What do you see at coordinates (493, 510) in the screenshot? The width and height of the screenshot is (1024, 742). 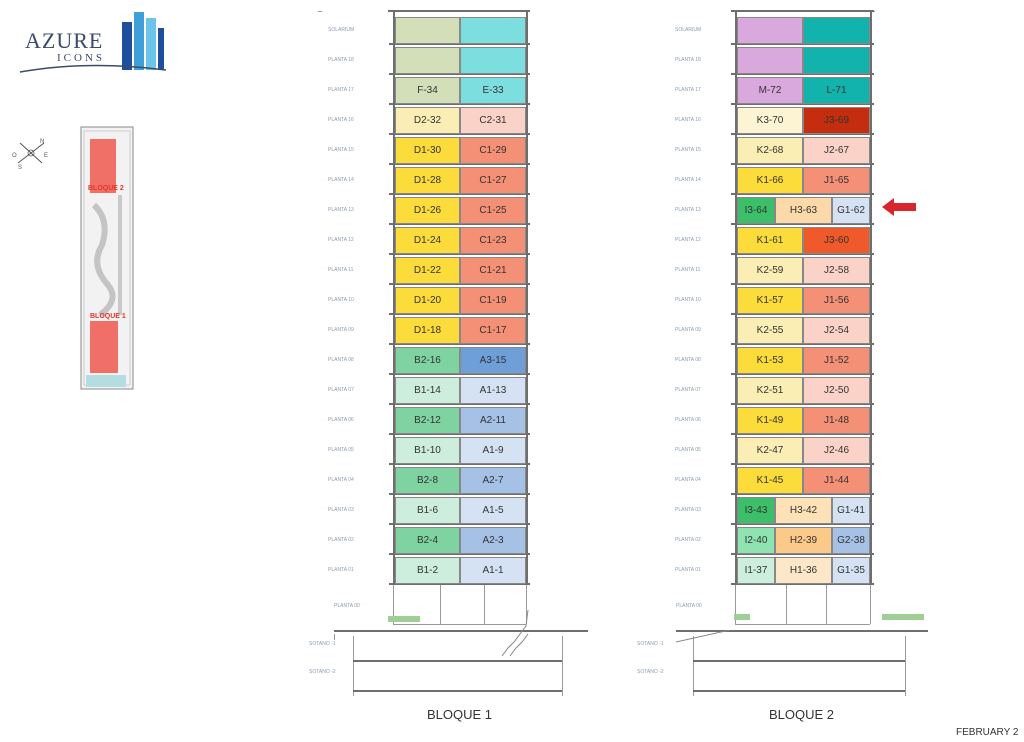 I see `apartment-unit: A1-5` at bounding box center [493, 510].